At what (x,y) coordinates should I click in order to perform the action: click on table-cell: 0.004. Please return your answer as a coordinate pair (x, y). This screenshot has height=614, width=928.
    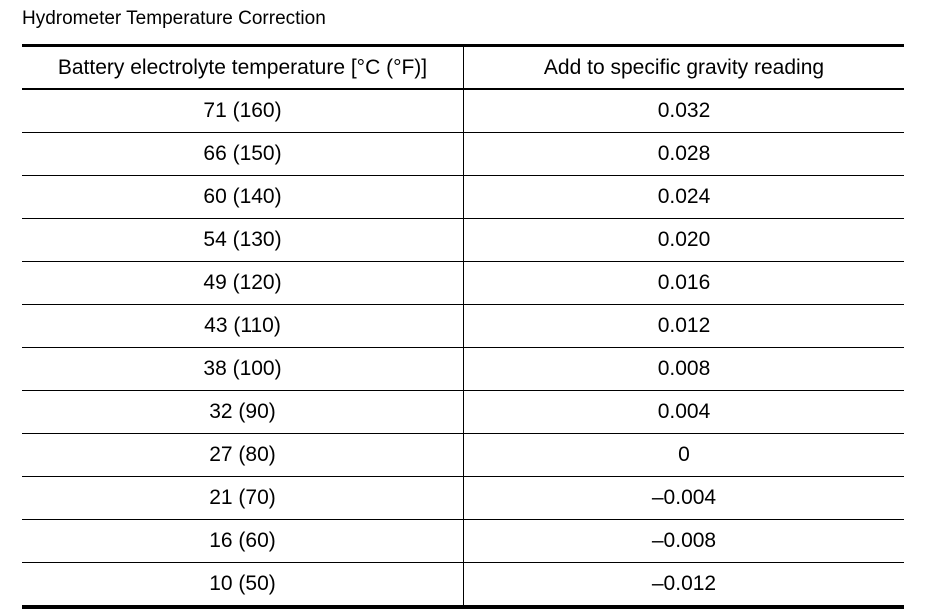
    Looking at the image, I should click on (683, 412).